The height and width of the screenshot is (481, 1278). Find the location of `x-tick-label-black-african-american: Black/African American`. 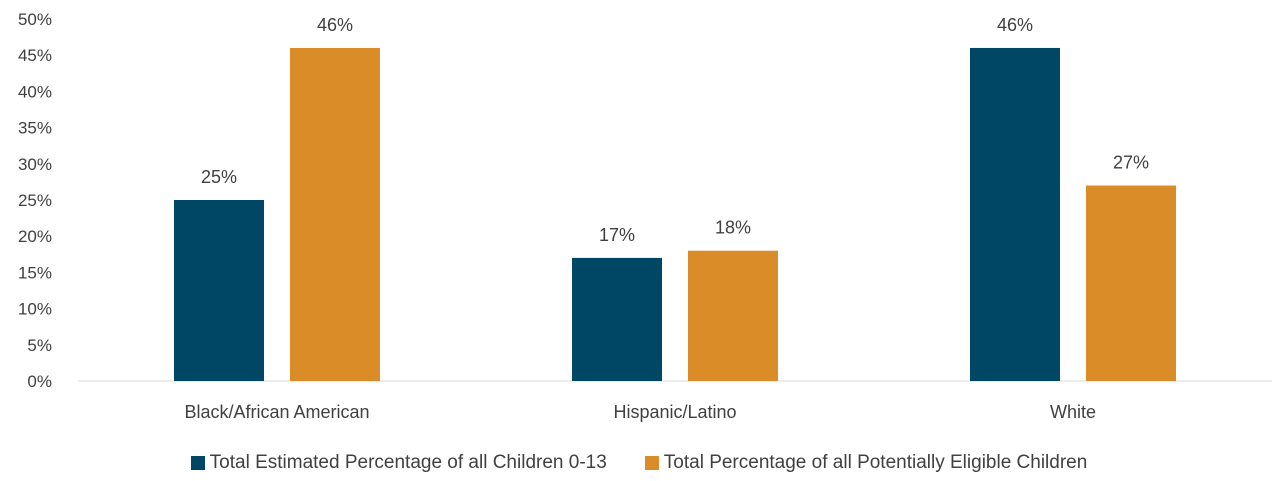

x-tick-label-black-african-american: Black/African American is located at coordinates (276, 412).